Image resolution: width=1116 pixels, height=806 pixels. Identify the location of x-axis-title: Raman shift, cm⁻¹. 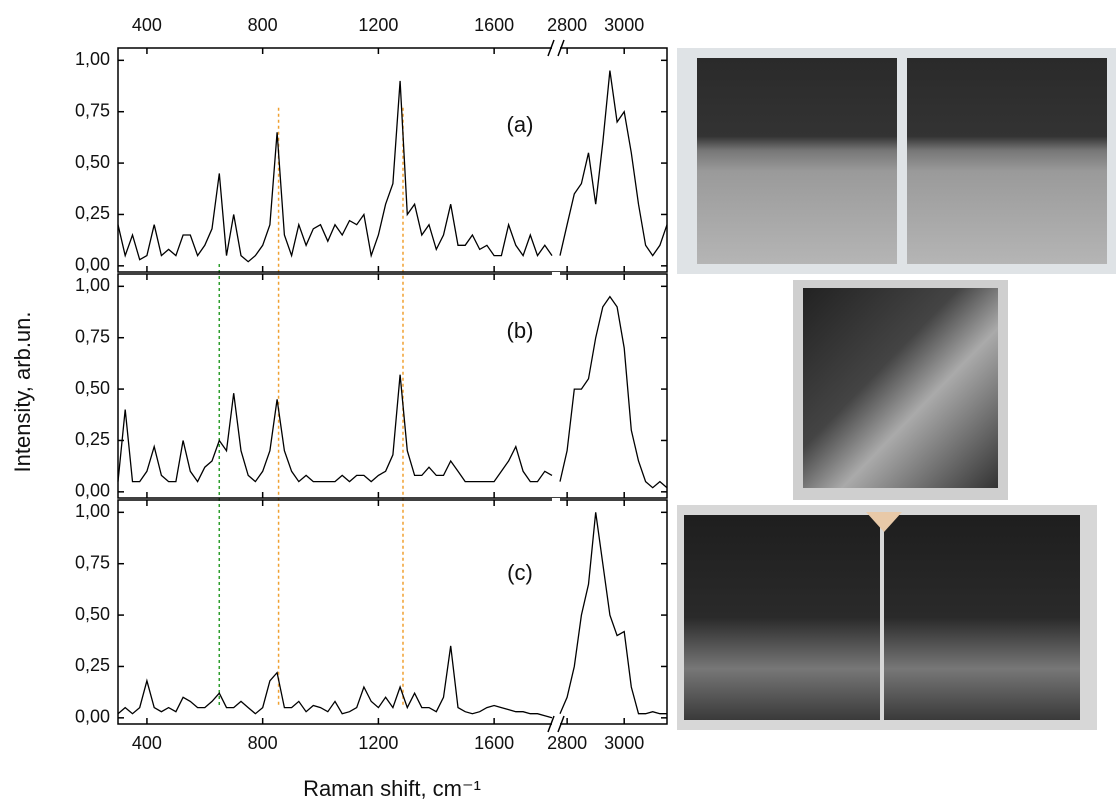
(392, 788).